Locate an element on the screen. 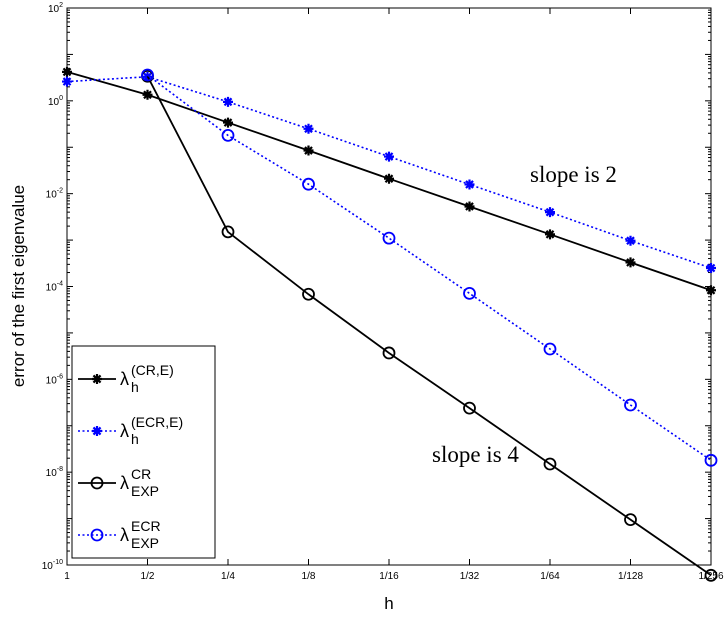  x-tick-label: 1/256 is located at coordinates (710, 576).